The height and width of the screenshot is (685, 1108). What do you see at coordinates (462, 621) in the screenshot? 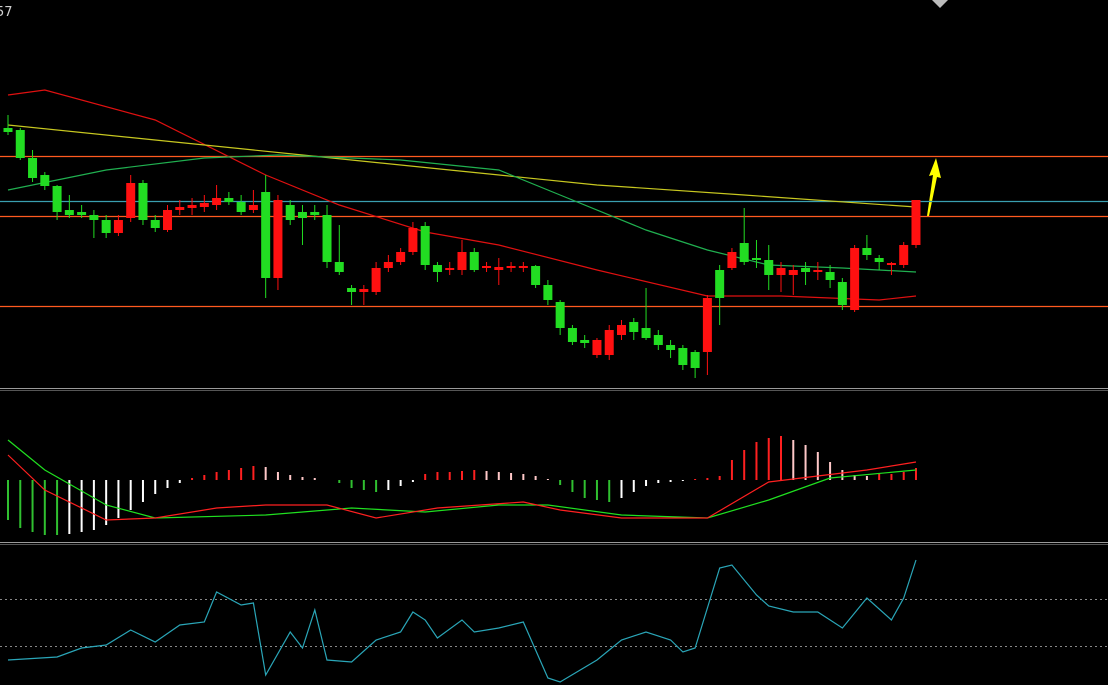
I see `indicator-line` at bounding box center [462, 621].